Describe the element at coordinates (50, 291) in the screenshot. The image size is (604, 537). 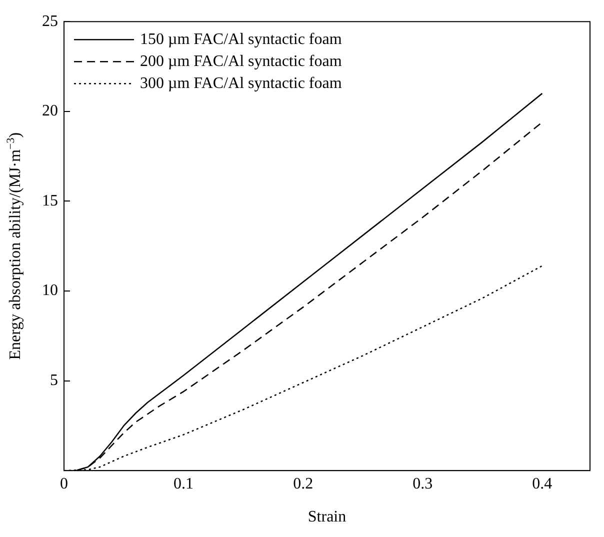
I see `y-tick-label: 10` at that location.